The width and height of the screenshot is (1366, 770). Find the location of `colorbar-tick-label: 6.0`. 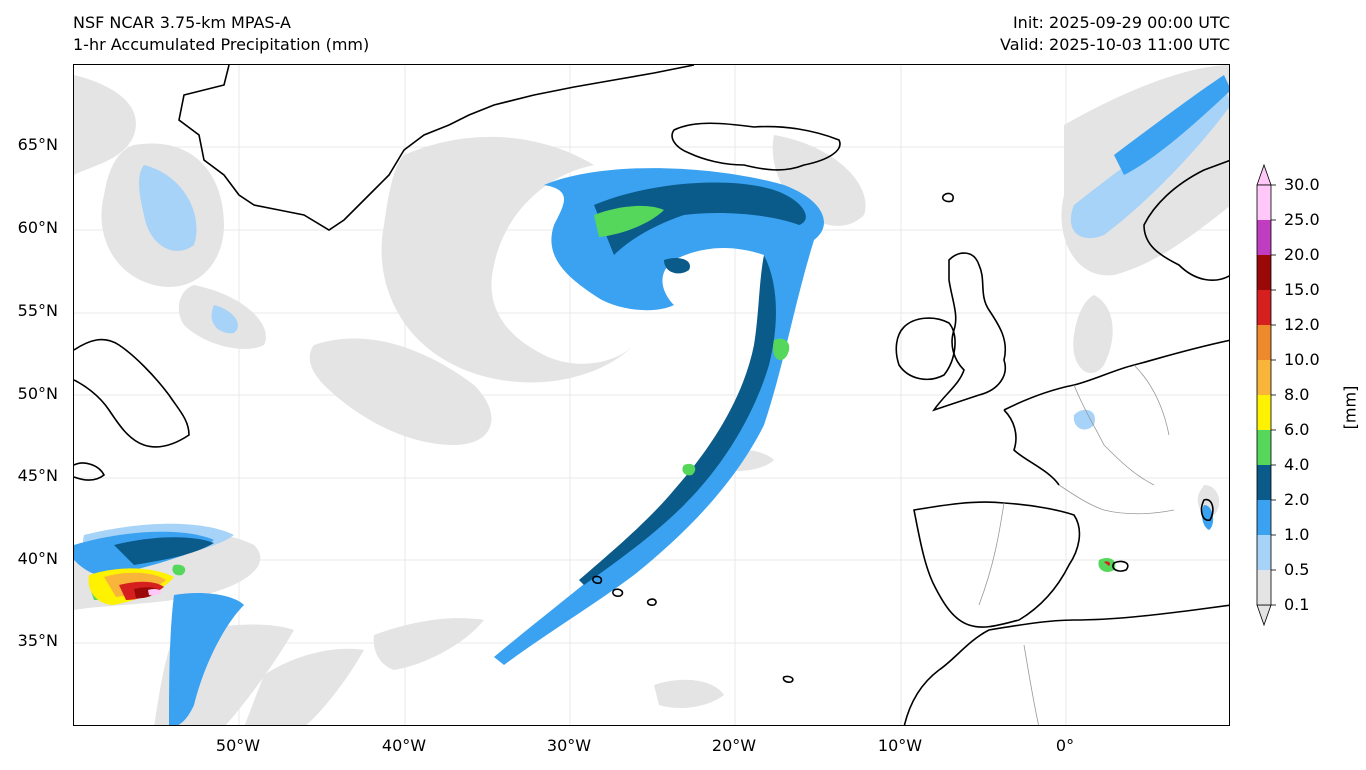

colorbar-tick-label: 6.0 is located at coordinates (1297, 429).